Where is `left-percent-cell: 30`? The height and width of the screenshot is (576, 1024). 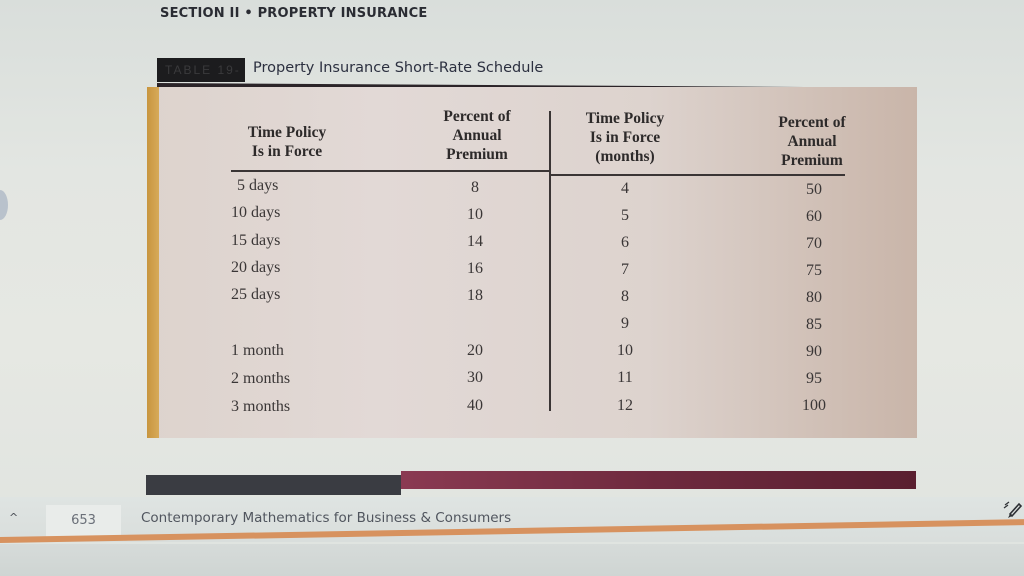 left-percent-cell: 30 is located at coordinates (475, 377).